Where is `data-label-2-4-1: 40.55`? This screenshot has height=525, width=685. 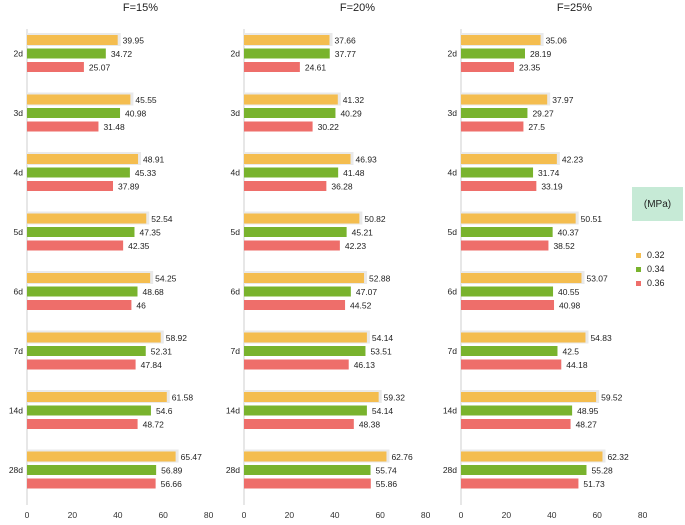 data-label-2-4-1: 40.55 is located at coordinates (569, 292).